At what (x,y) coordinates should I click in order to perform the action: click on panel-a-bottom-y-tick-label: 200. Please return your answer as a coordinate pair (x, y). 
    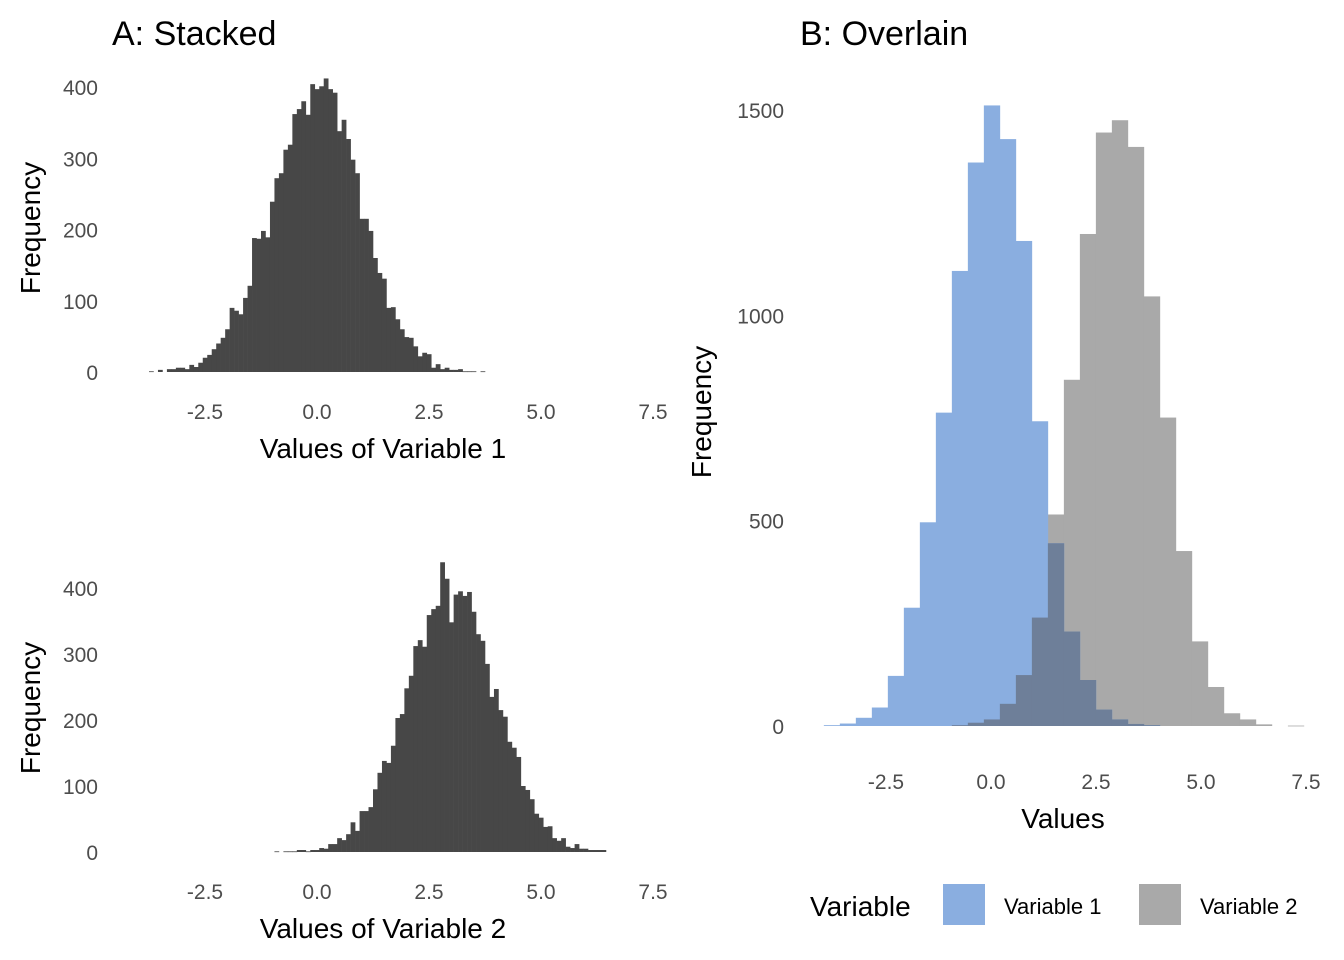
    Looking at the image, I should click on (80, 721).